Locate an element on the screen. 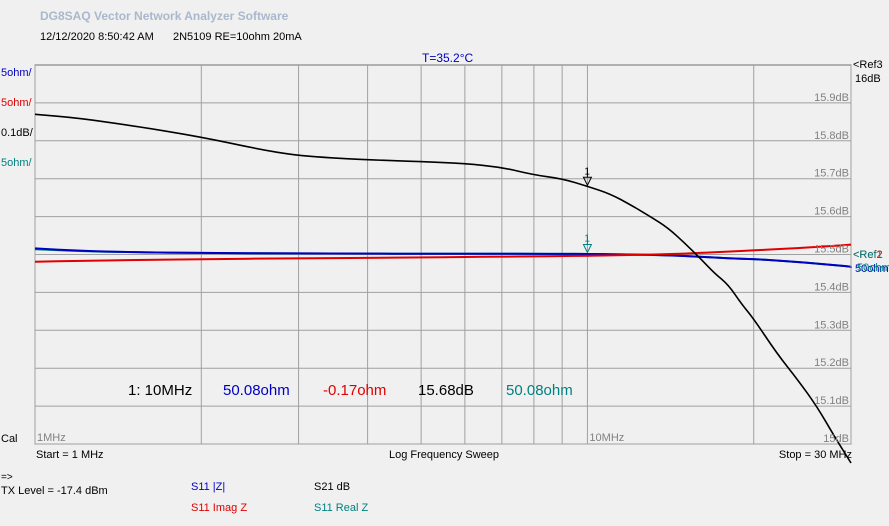 This screenshot has height=526, width=889. x-tick-label: 10MHz is located at coordinates (606, 438).